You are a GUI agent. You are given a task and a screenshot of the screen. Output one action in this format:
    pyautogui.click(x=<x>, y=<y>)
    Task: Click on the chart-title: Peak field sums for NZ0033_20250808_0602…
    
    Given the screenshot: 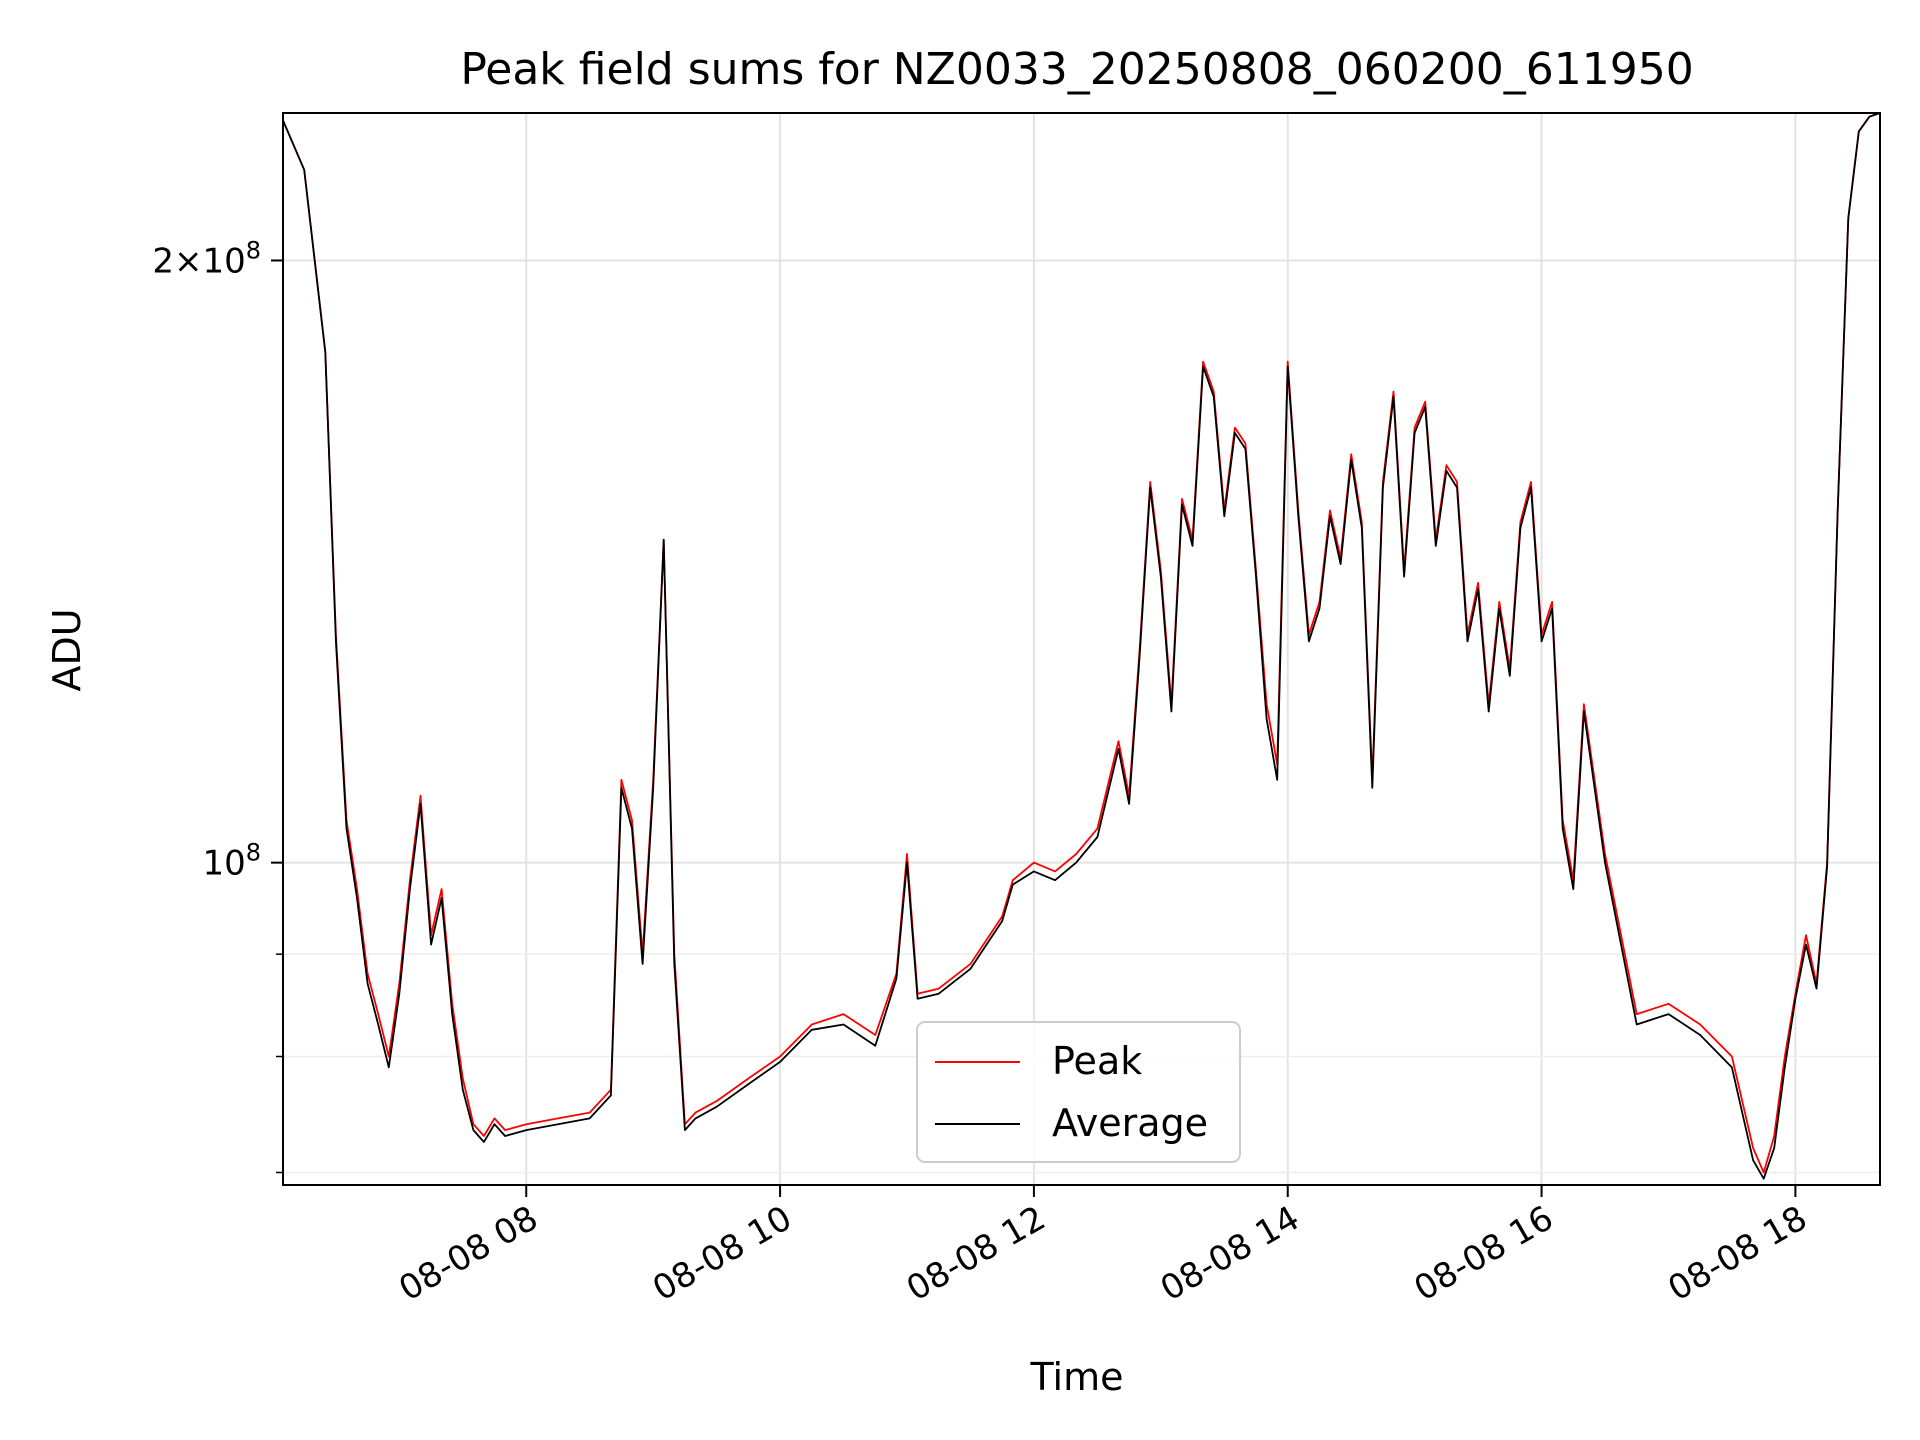 What is the action you would take?
    pyautogui.click(x=1076, y=69)
    